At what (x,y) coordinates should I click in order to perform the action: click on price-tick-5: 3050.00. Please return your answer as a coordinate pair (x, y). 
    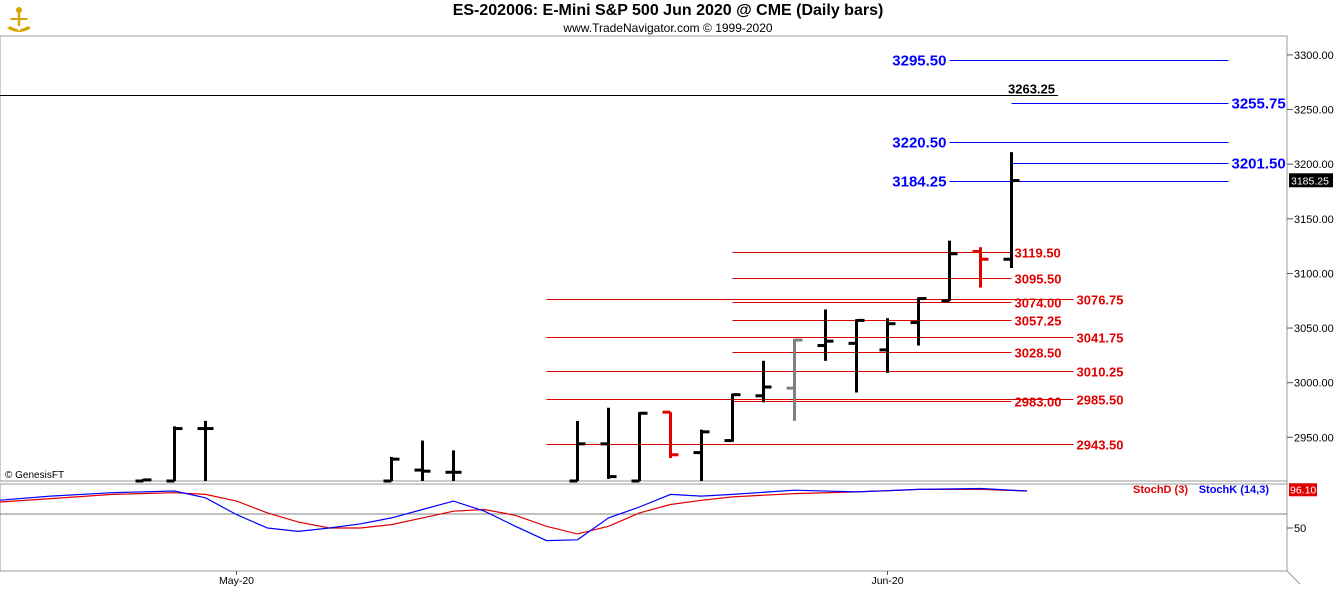
    Looking at the image, I should click on (1314, 329).